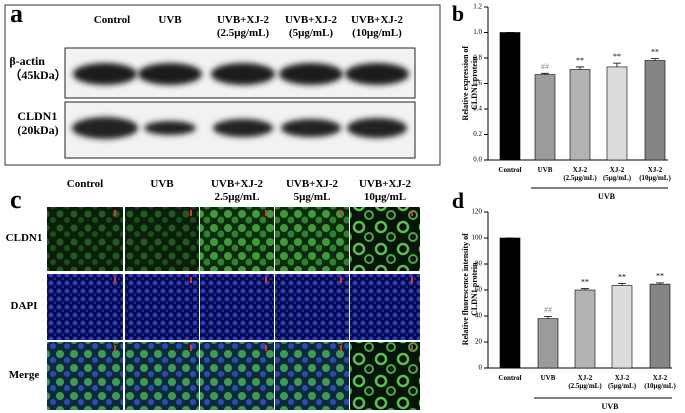 This screenshot has height=413, width=685. What do you see at coordinates (16, 199) in the screenshot?
I see `panel-label: c` at bounding box center [16, 199].